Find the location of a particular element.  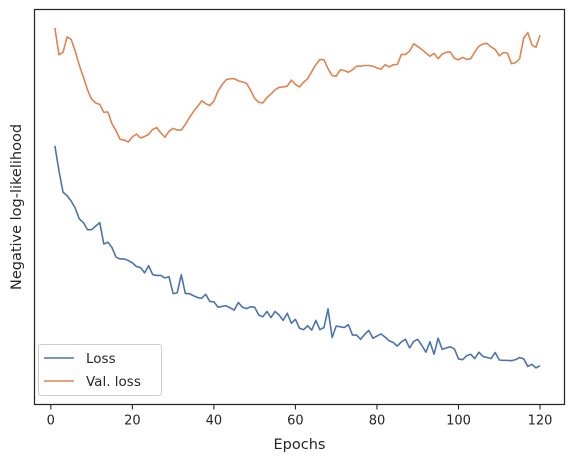

x-tick-label: 20 is located at coordinates (132, 421).